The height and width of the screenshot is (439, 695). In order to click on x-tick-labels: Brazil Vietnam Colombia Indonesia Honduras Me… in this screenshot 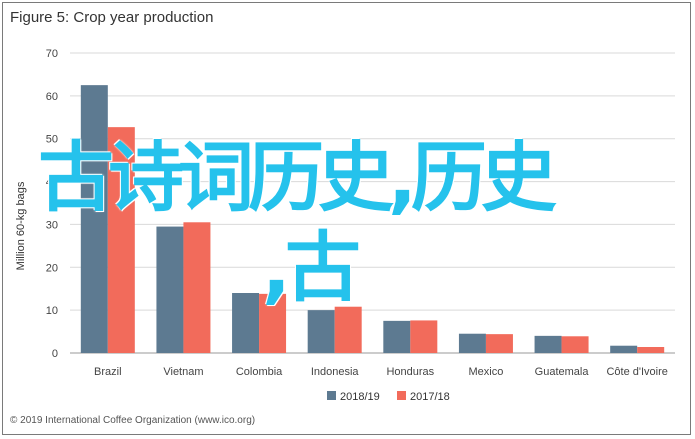, I will do `click(381, 372)`.